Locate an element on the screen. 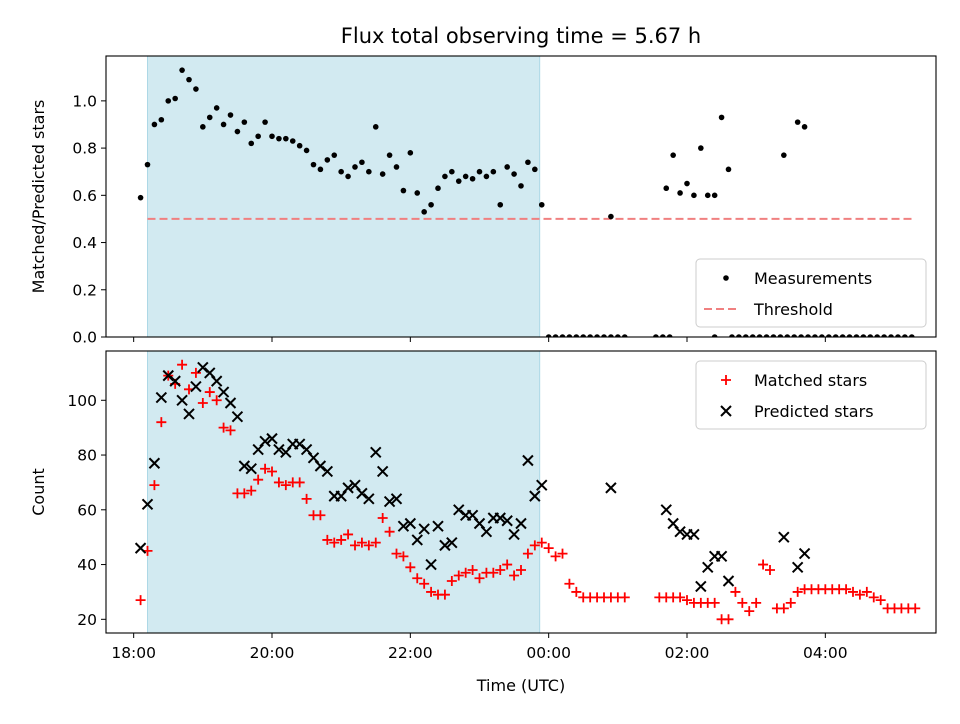 The height and width of the screenshot is (724, 960). y-axis-label: Matched/Predicted stars is located at coordinates (38, 197).